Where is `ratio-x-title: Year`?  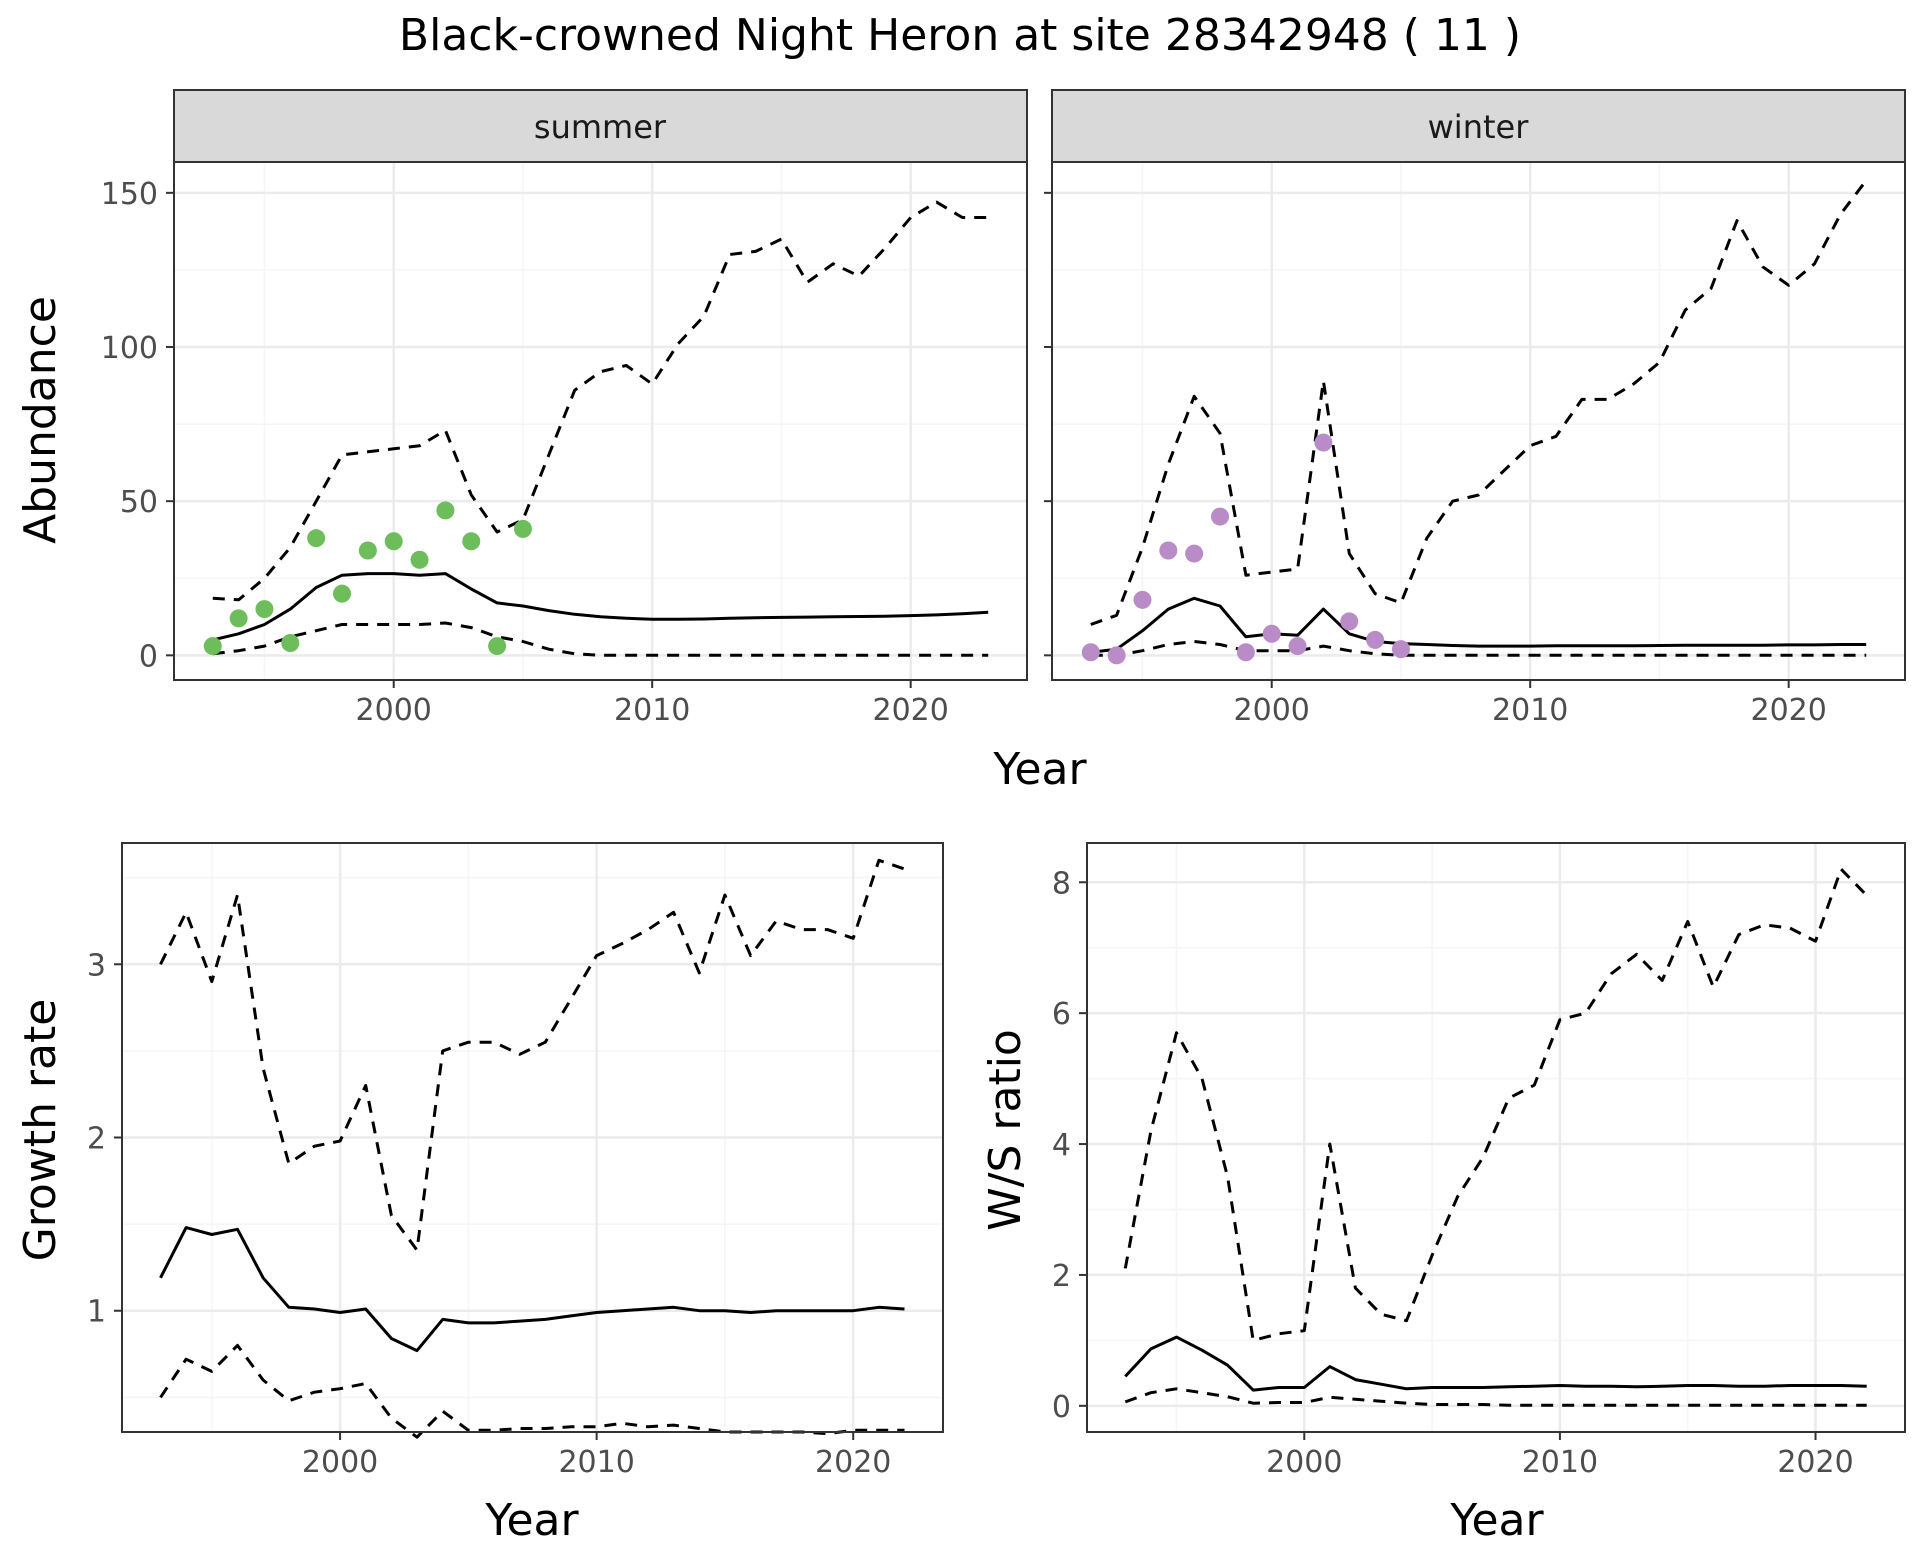
ratio-x-title: Year is located at coordinates (1496, 1520).